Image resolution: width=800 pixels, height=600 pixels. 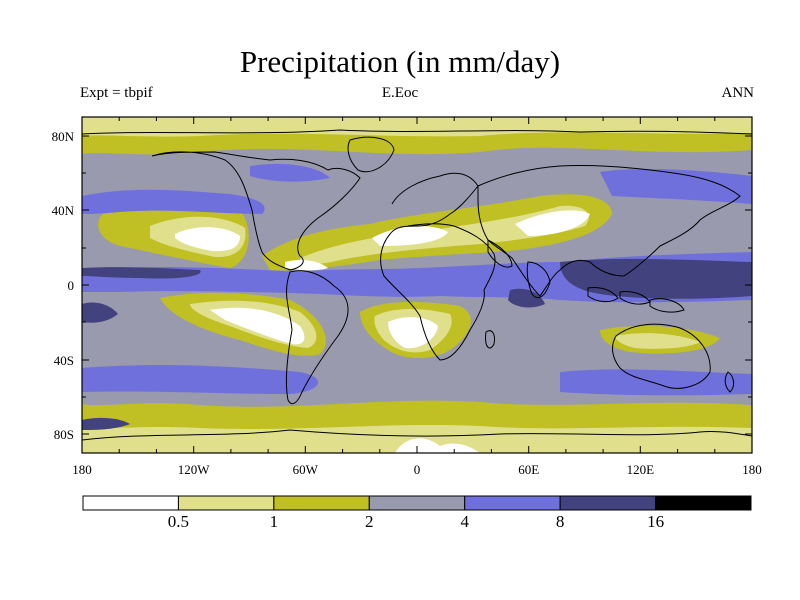 What do you see at coordinates (306, 469) in the screenshot?
I see `lon-label: 60W` at bounding box center [306, 469].